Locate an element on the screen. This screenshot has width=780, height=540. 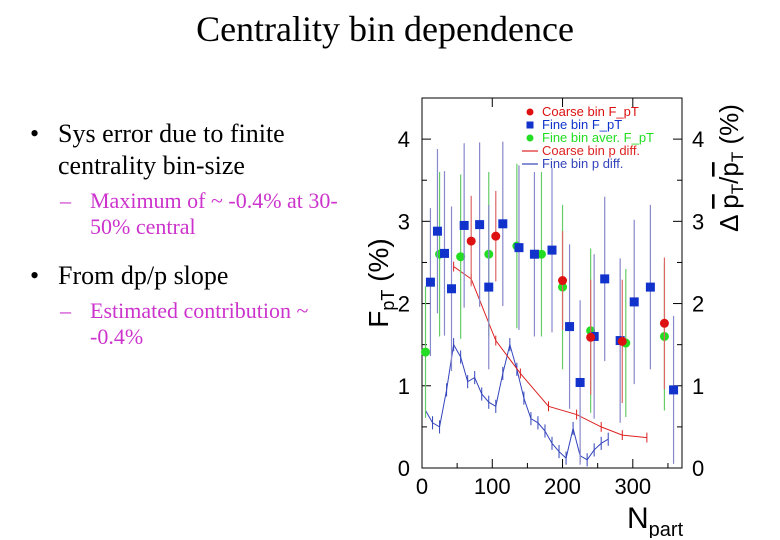
bullet-text: From dp/p slope is located at coordinates (143, 275).